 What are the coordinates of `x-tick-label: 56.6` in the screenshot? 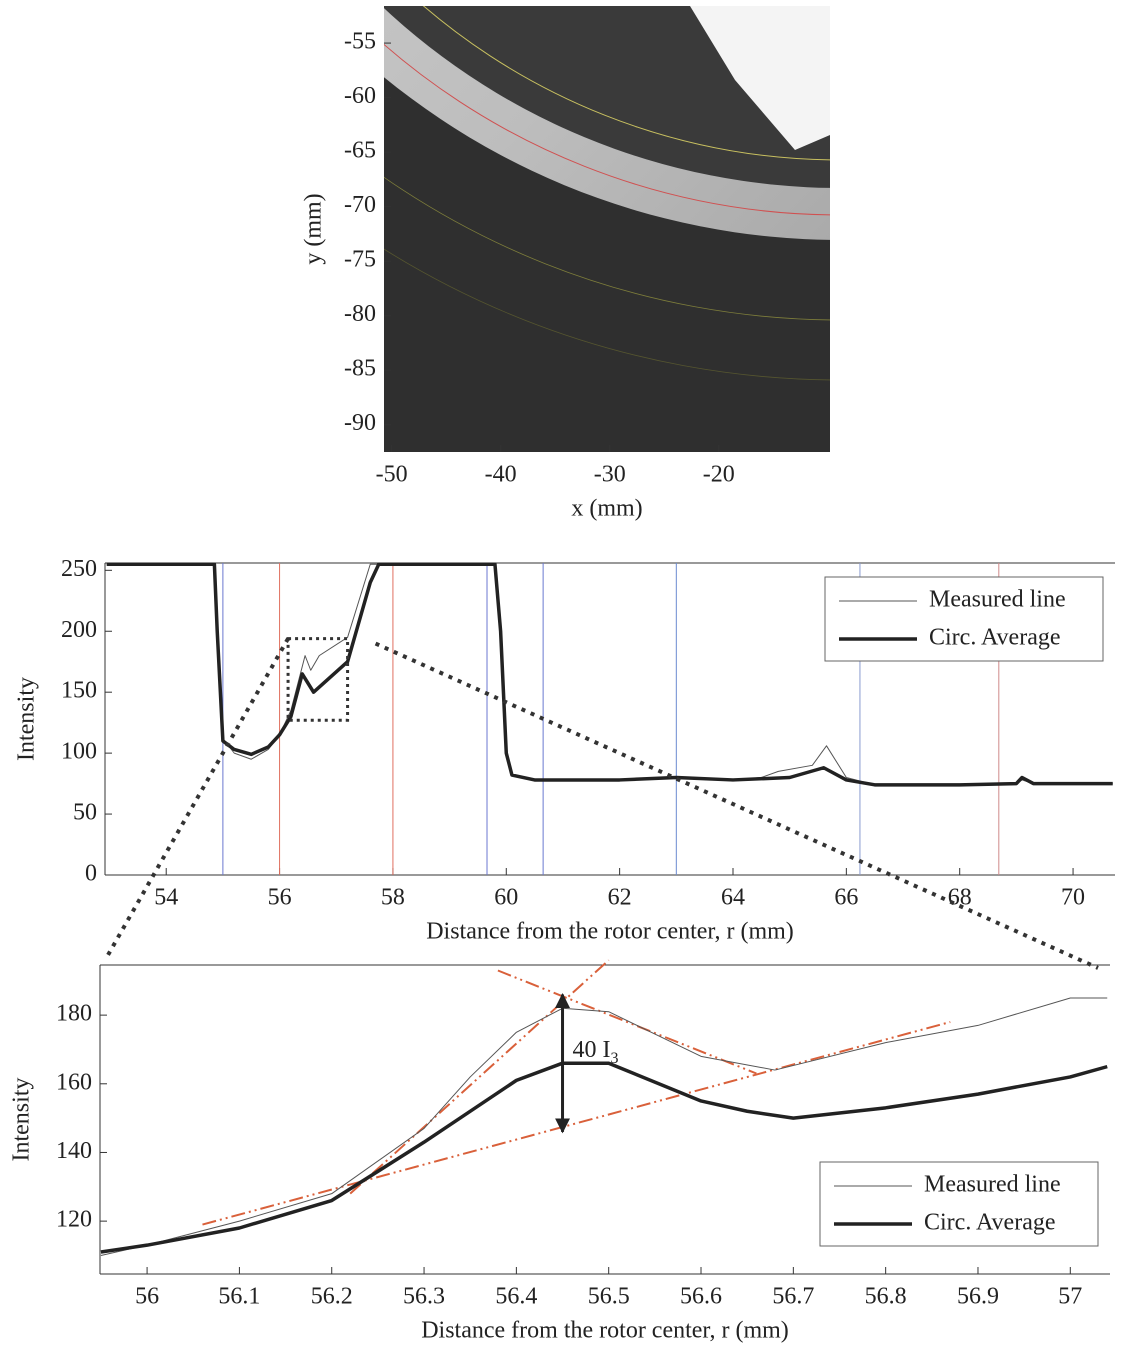 It's located at (701, 1297).